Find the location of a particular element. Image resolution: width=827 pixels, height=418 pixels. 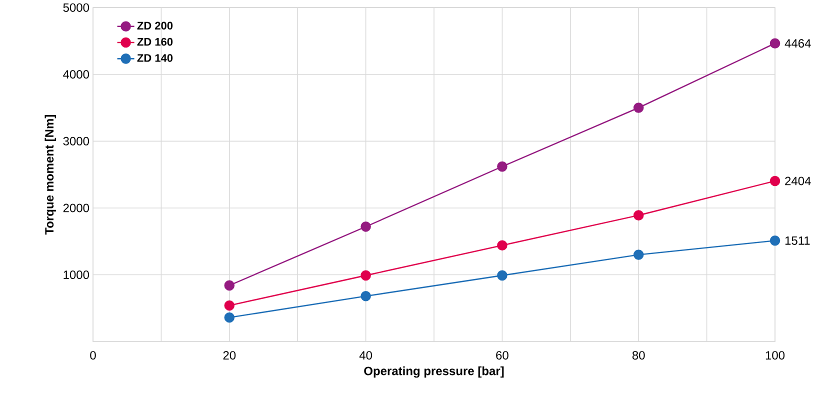

x-tick-label: 40 is located at coordinates (365, 355).